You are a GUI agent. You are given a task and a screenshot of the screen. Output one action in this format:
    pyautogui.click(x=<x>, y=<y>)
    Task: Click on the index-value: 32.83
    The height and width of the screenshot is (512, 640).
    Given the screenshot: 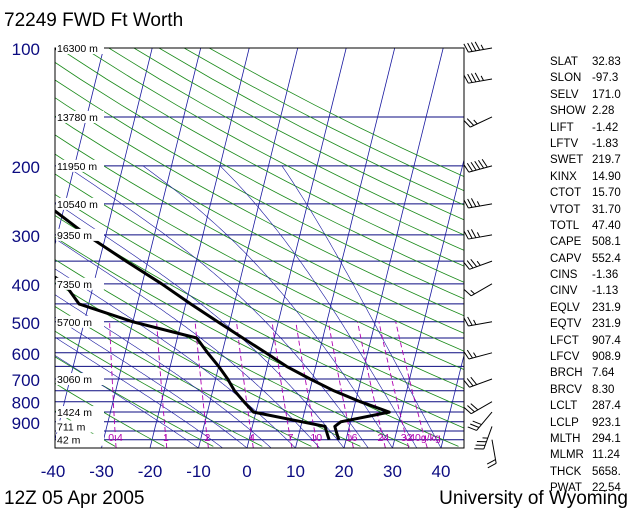 What is the action you would take?
    pyautogui.click(x=606, y=62)
    